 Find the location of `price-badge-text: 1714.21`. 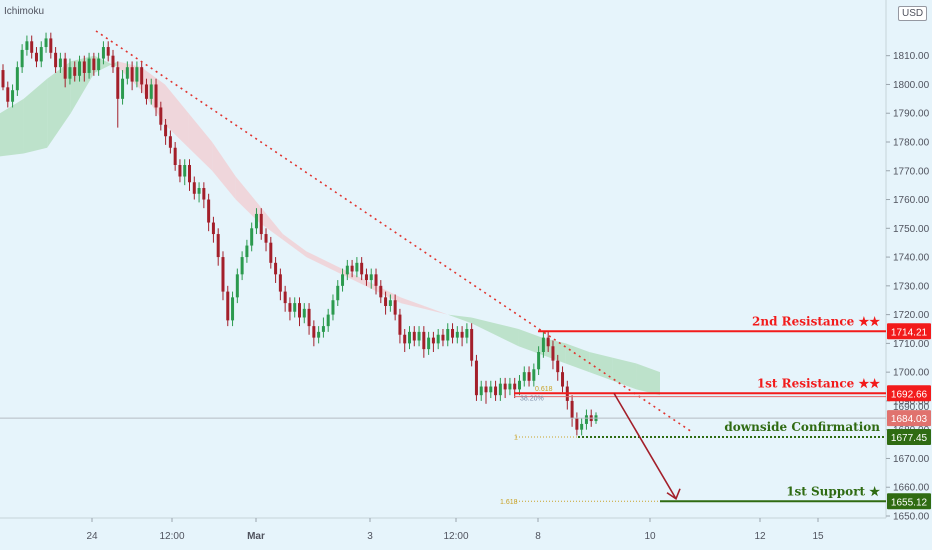

price-badge-text: 1714.21 is located at coordinates (909, 332).